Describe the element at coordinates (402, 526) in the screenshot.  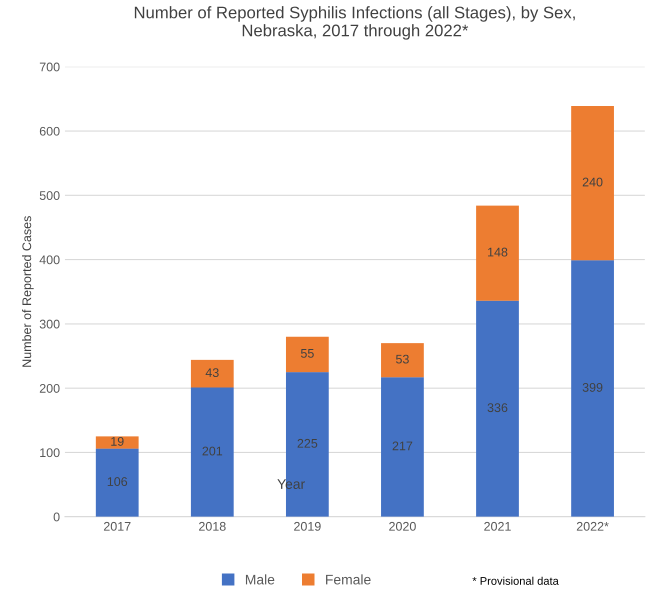
I see `x-tick-label: 2020` at that location.